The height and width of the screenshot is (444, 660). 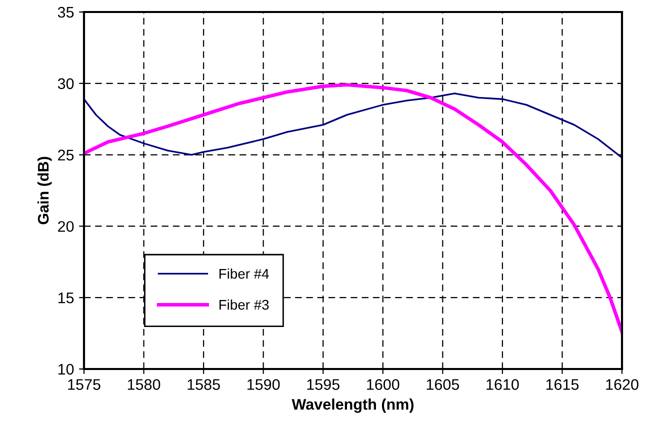 I want to click on y-tick-label: 20, so click(x=66, y=226).